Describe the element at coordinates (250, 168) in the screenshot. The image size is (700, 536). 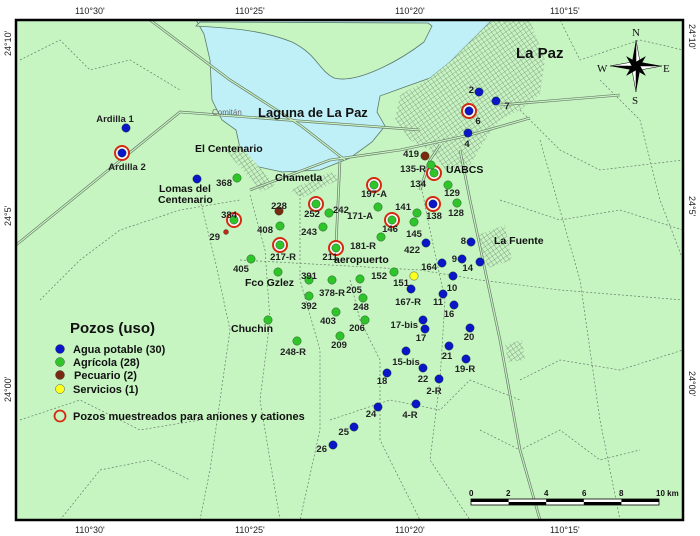
I see `el-centenario-grid` at that location.